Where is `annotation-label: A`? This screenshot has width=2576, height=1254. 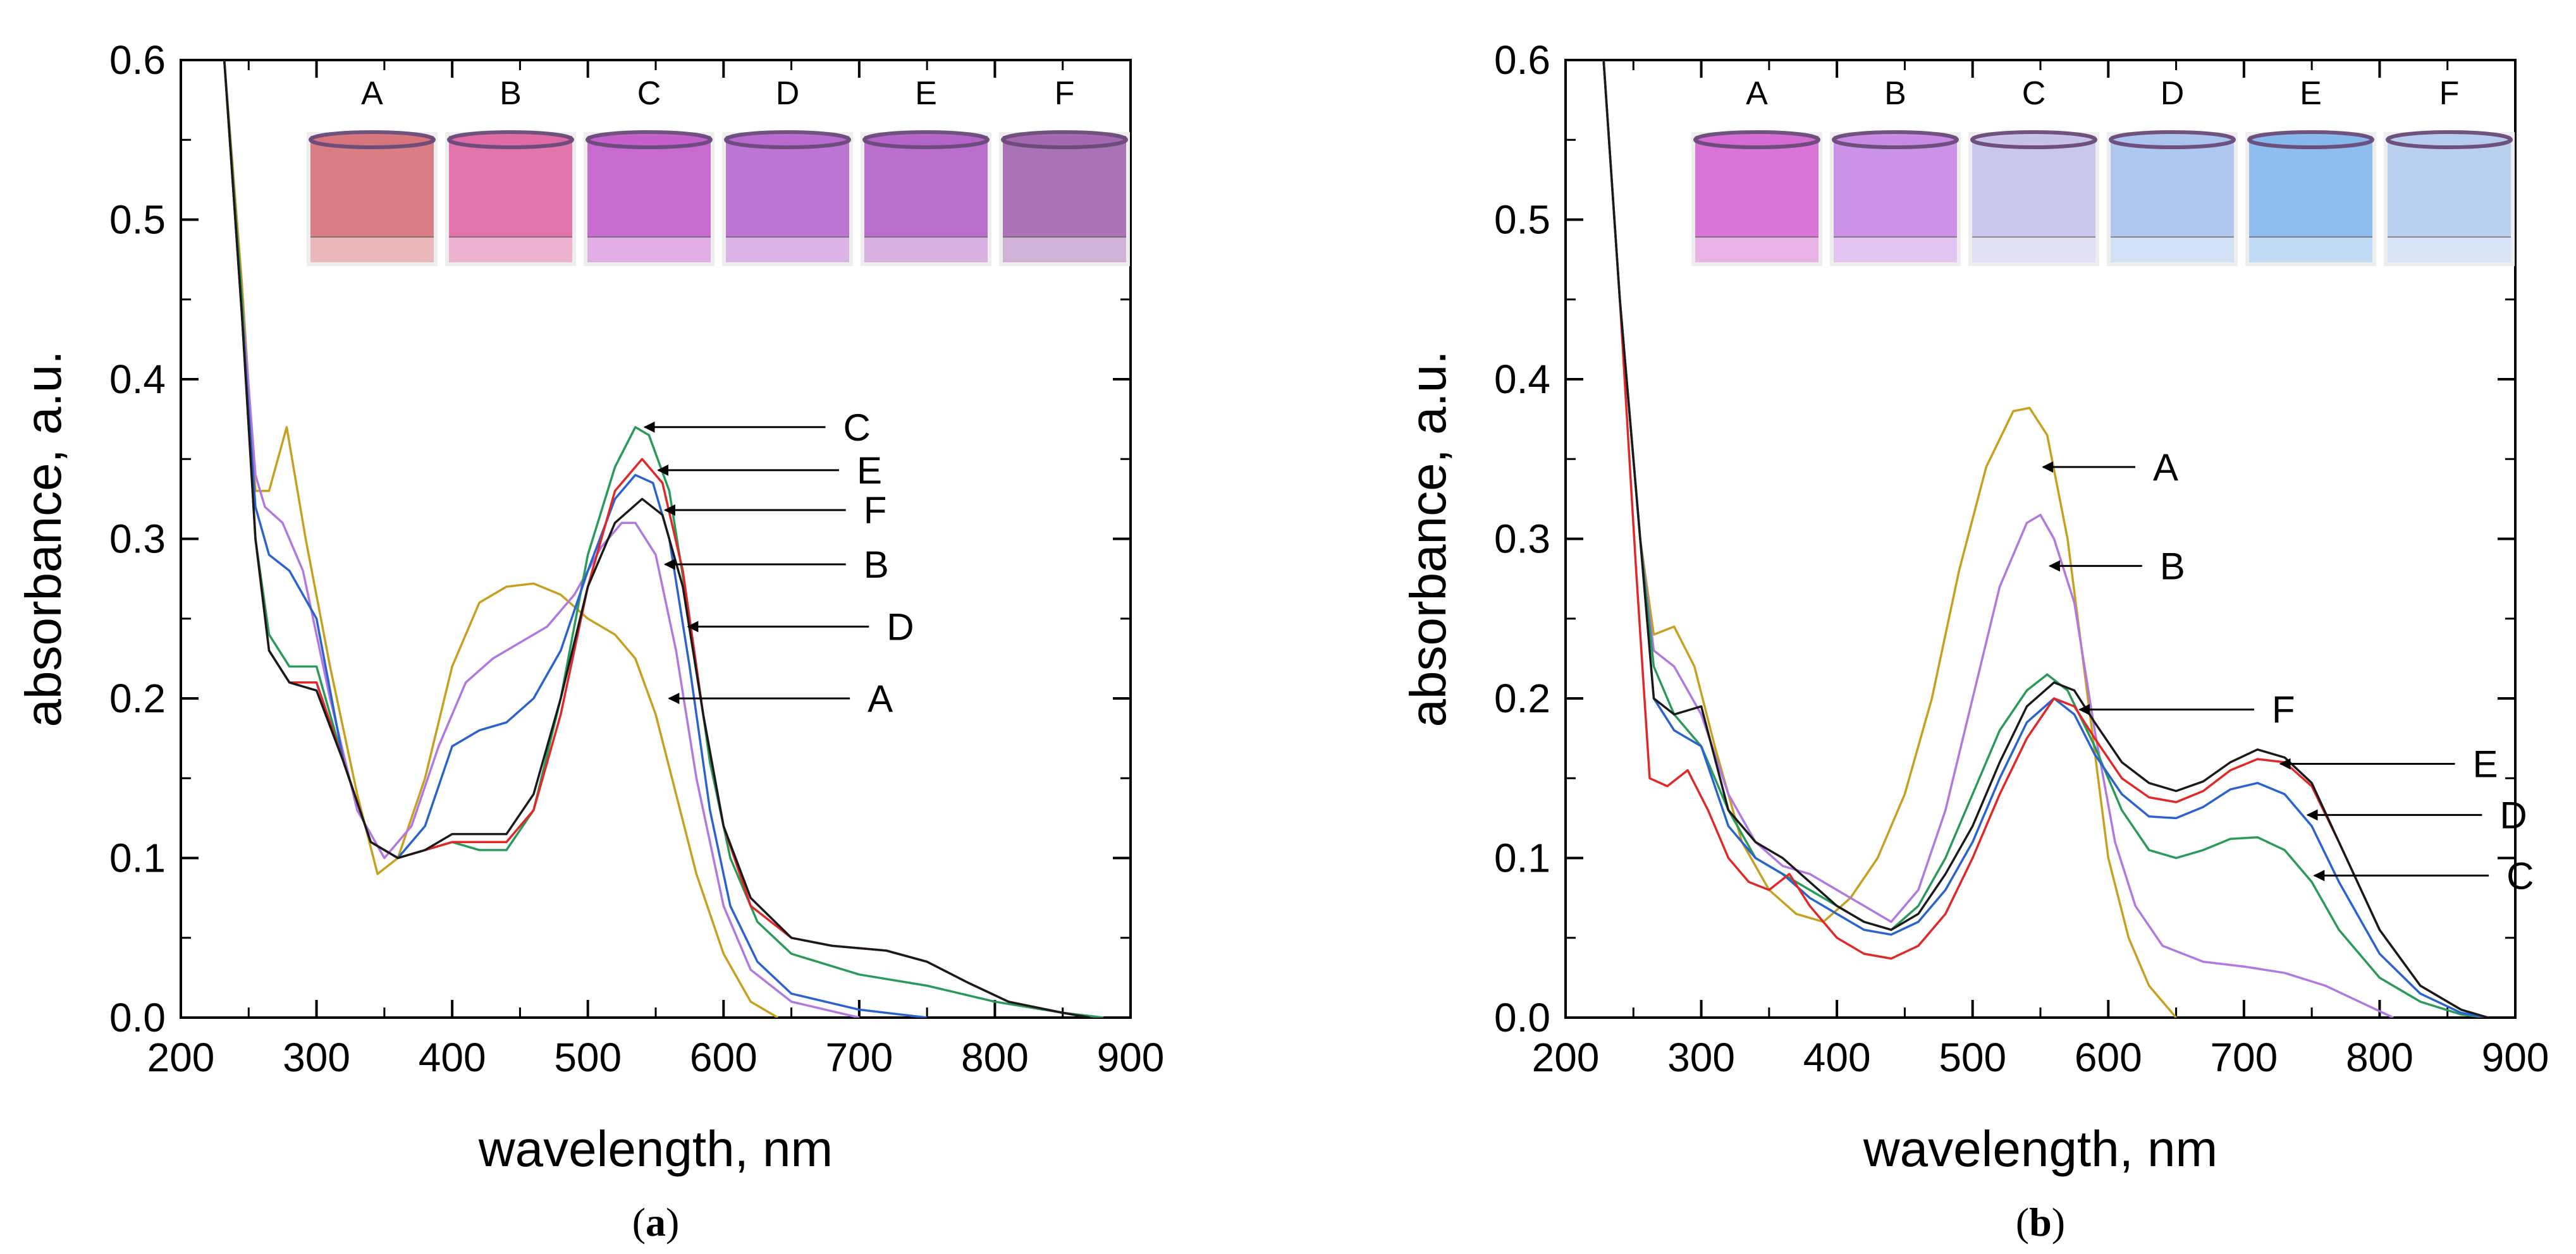 annotation-label: A is located at coordinates (2165, 467).